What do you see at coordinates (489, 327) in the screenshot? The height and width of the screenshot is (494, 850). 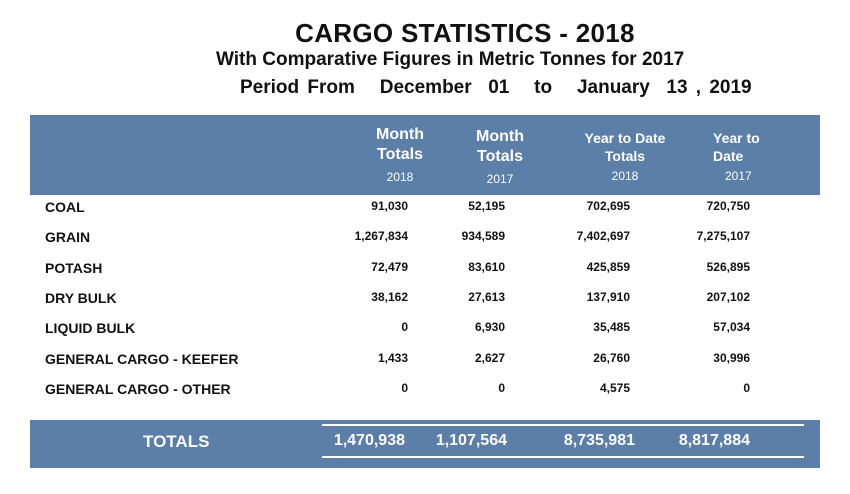 I see `row-value: 6,930` at bounding box center [489, 327].